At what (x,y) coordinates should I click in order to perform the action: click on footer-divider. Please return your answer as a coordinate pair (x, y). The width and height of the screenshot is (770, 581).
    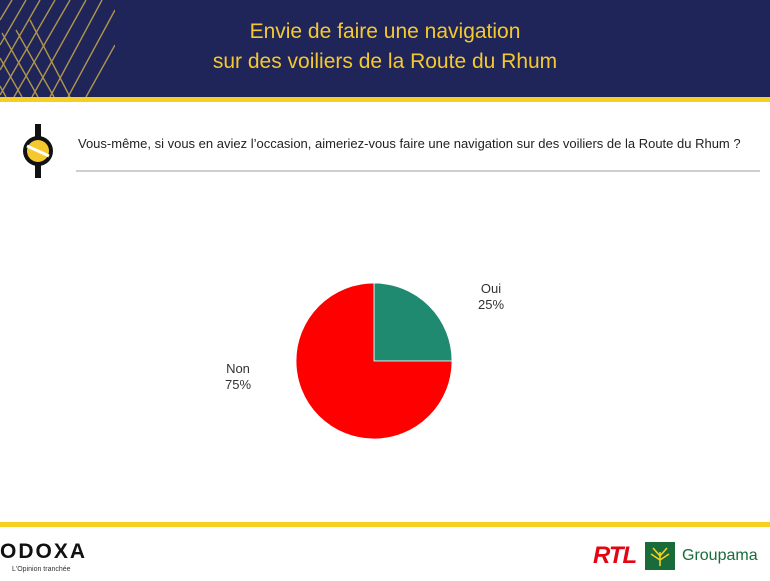
    Looking at the image, I should click on (385, 524).